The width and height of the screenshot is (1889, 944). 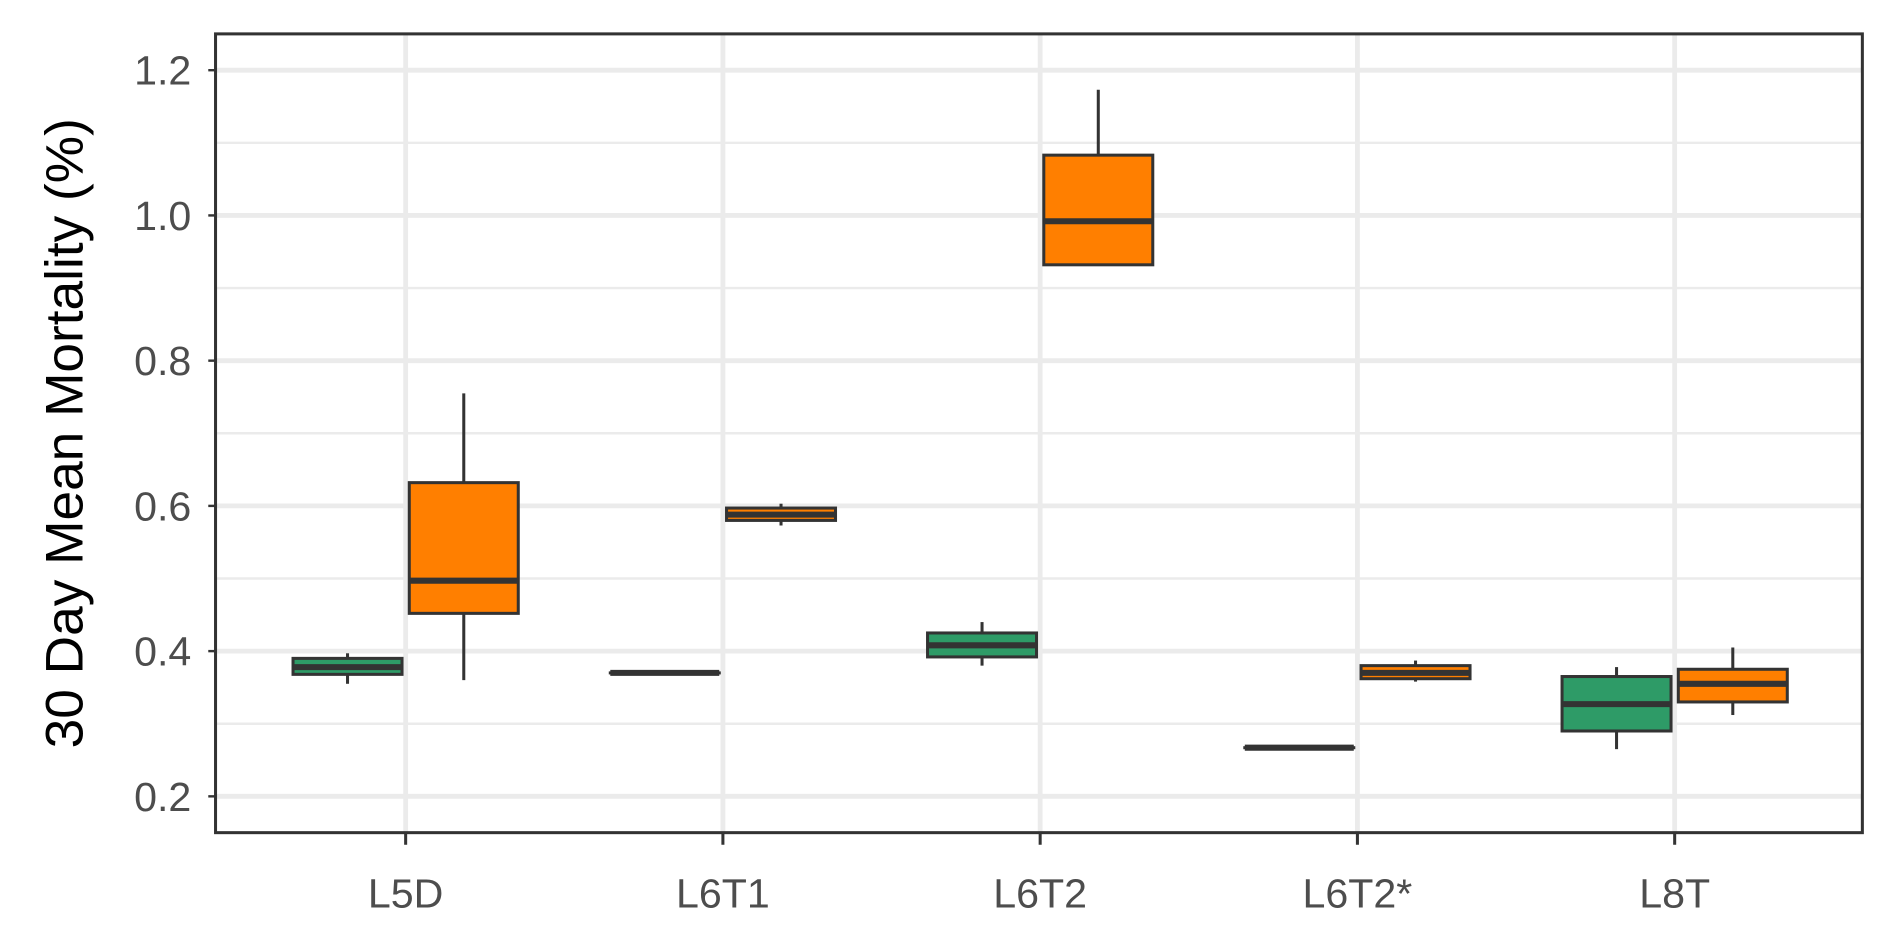 What do you see at coordinates (982, 644) in the screenshot?
I see `box-L6T2-group1` at bounding box center [982, 644].